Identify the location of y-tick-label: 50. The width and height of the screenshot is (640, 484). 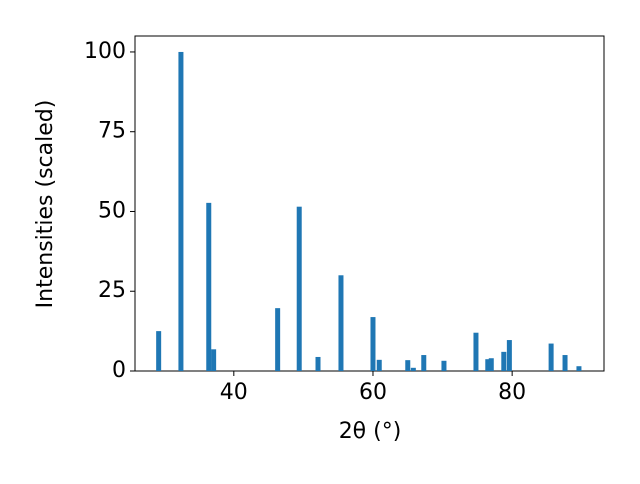
(112, 210).